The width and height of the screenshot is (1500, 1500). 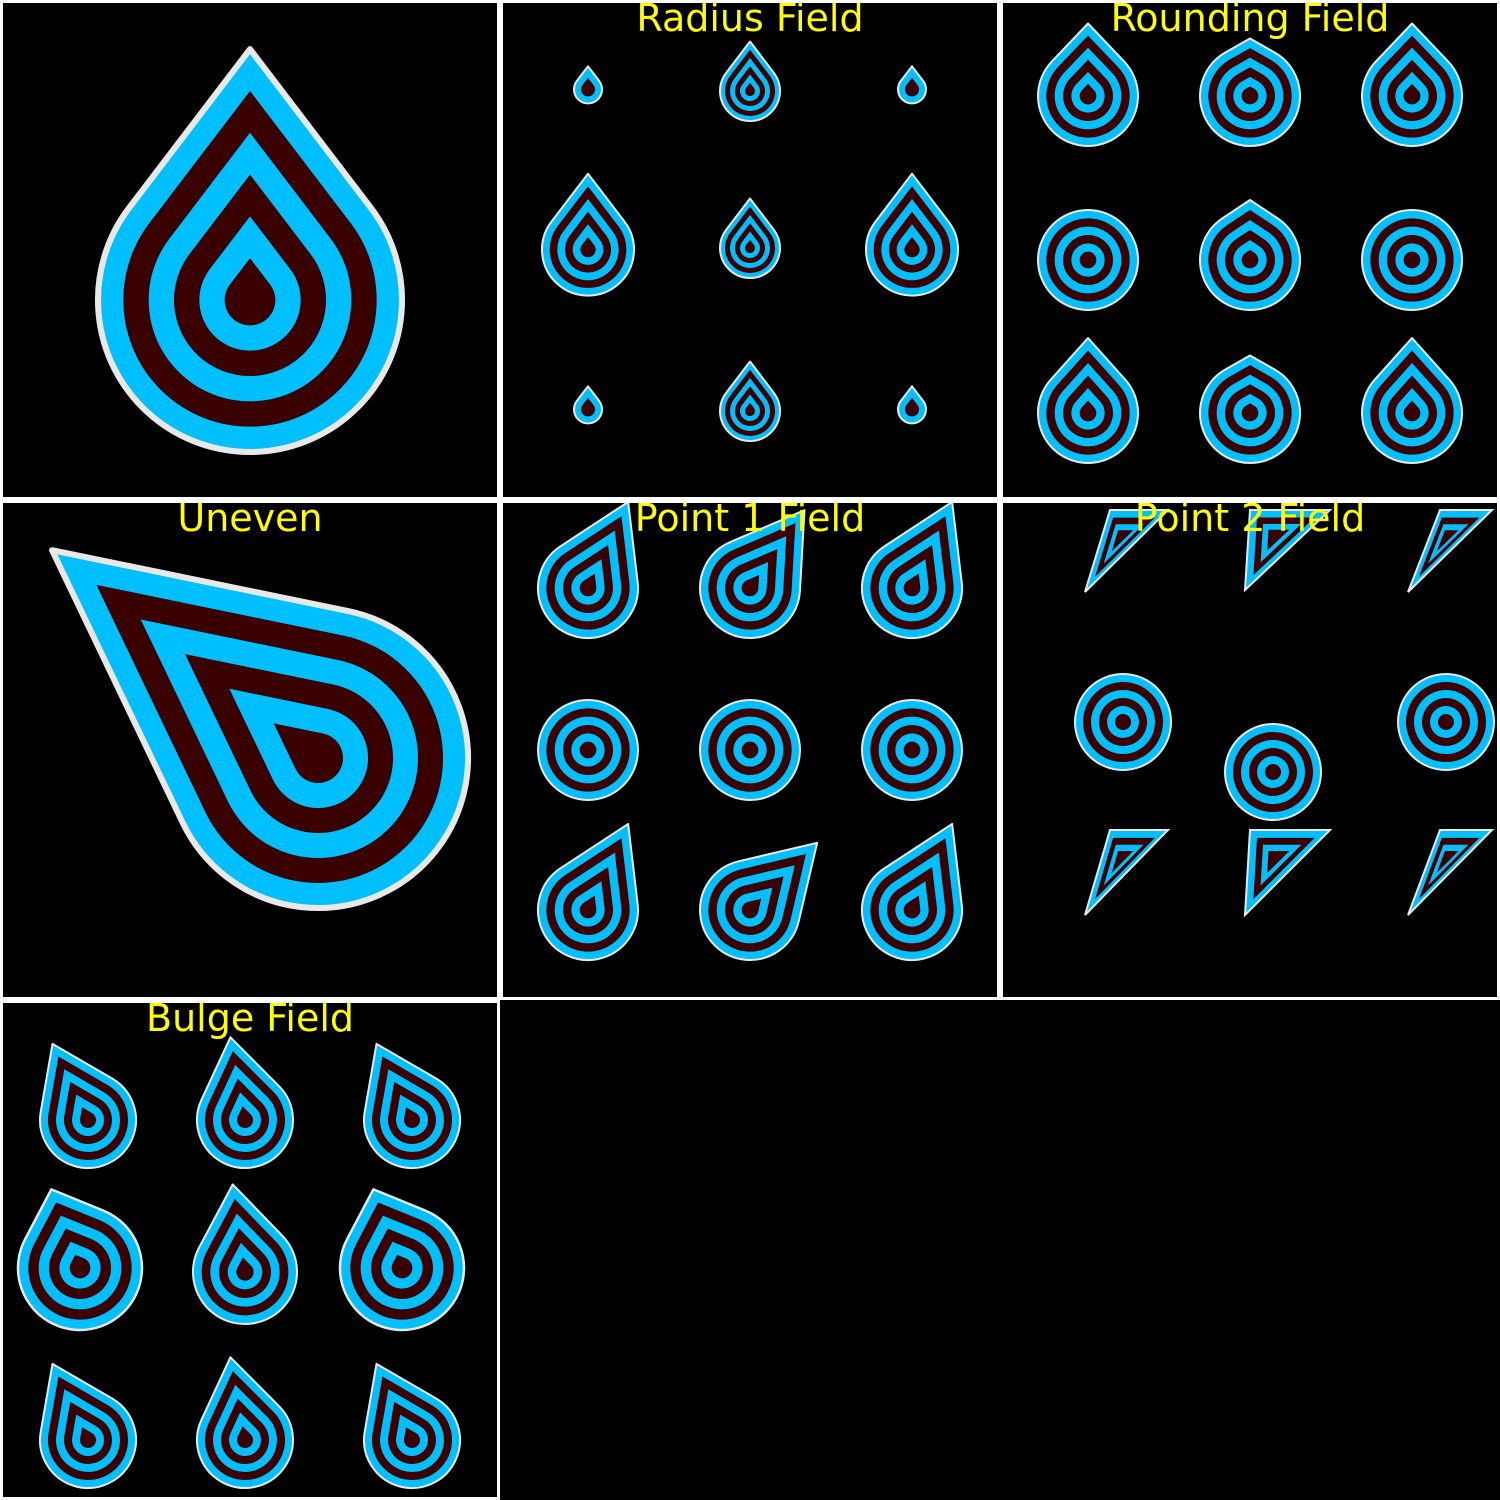 What do you see at coordinates (250, 1020) in the screenshot?
I see `panel-title: Bulge Field` at bounding box center [250, 1020].